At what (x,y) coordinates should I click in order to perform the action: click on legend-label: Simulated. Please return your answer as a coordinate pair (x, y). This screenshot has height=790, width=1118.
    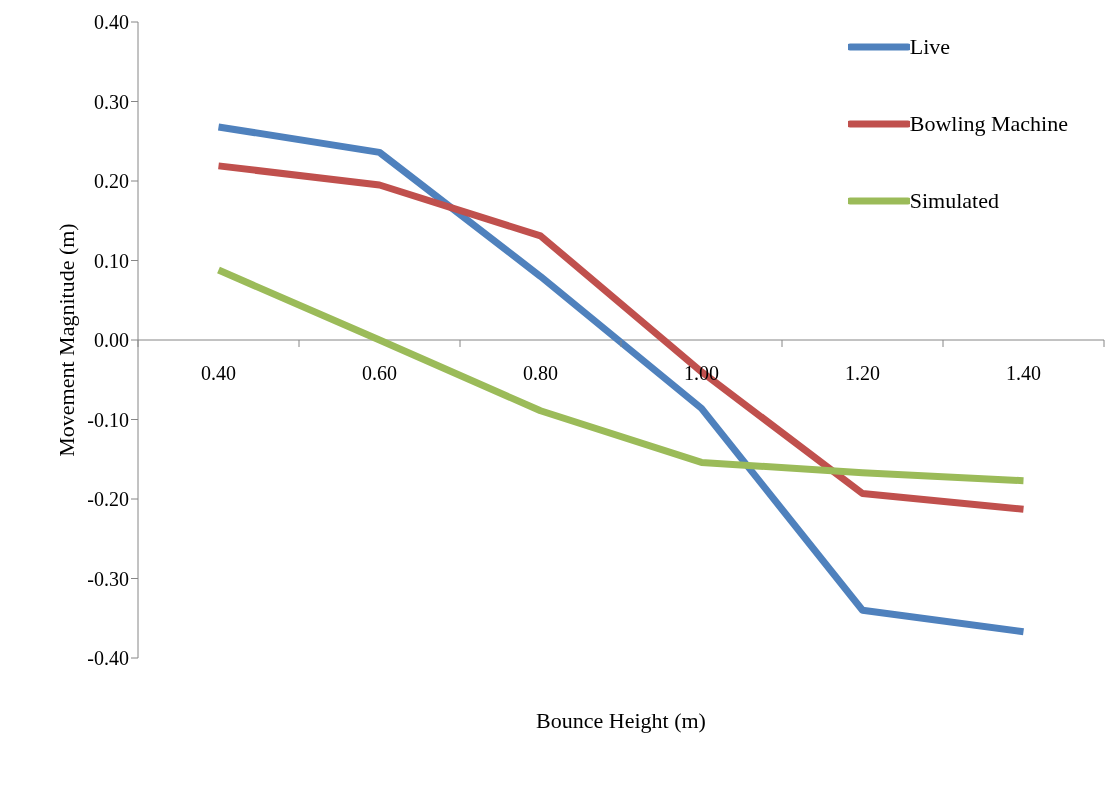
    Looking at the image, I should click on (954, 200).